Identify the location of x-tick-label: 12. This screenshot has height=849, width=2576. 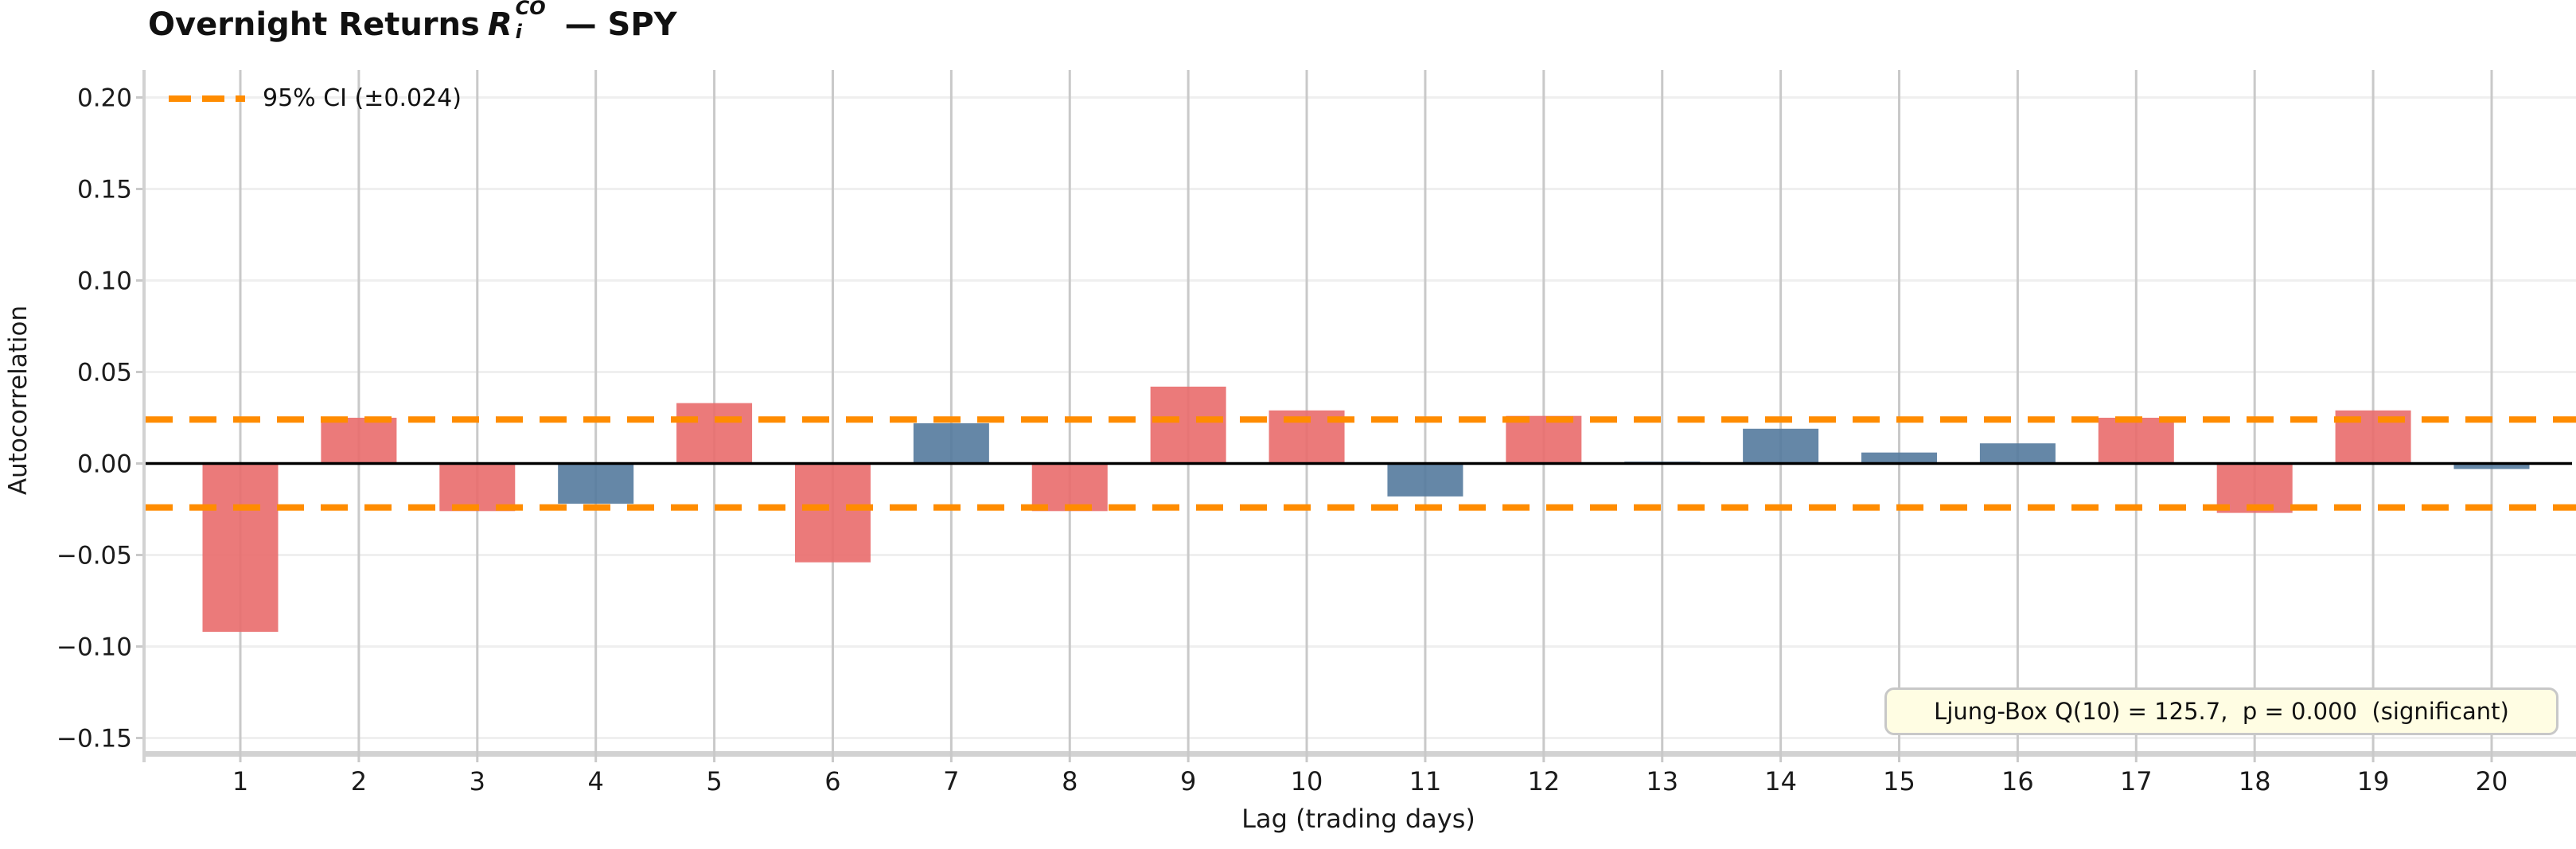
(1543, 781).